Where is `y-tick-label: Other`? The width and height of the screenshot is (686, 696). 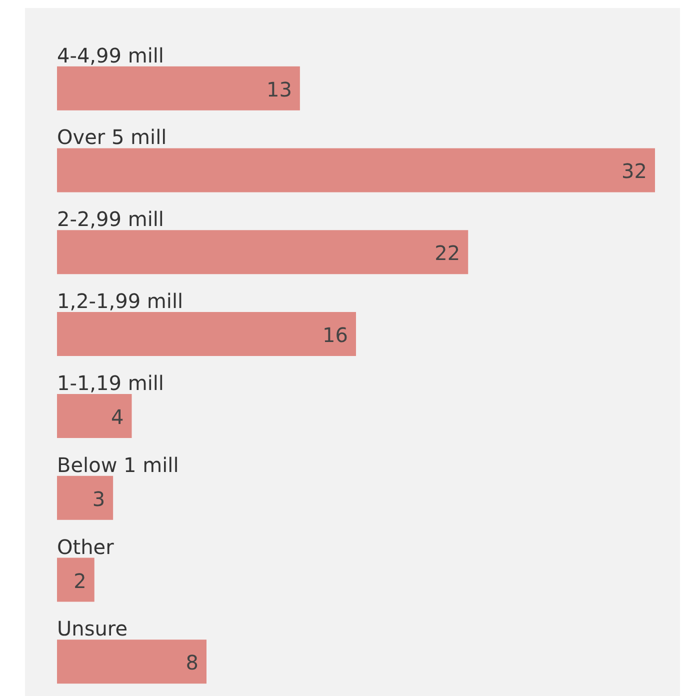
y-tick-label: Other is located at coordinates (86, 546).